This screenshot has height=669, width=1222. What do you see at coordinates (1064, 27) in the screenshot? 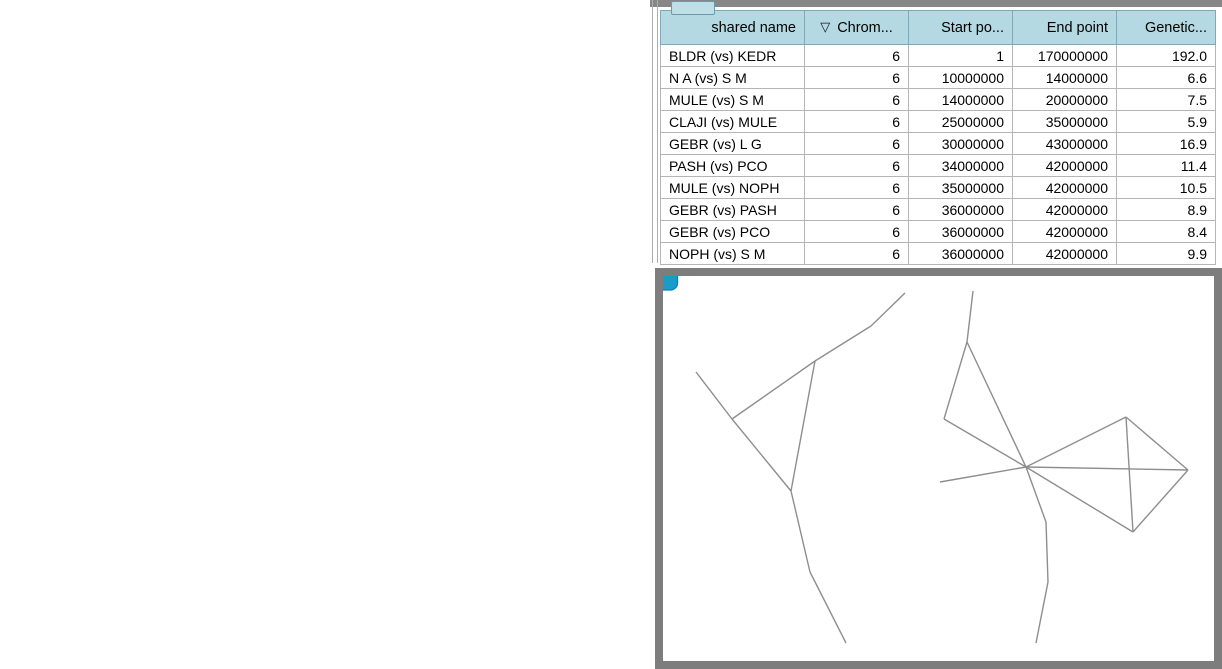
I see `column-header-end-point: End point` at bounding box center [1064, 27].